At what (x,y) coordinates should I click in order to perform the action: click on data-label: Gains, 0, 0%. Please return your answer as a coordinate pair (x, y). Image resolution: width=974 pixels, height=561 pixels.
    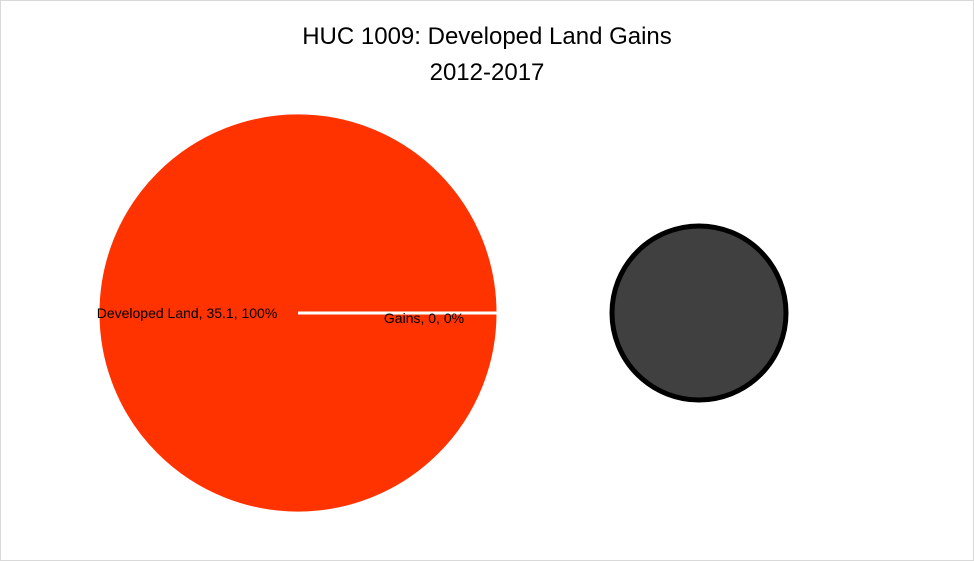
    Looking at the image, I should click on (424, 318).